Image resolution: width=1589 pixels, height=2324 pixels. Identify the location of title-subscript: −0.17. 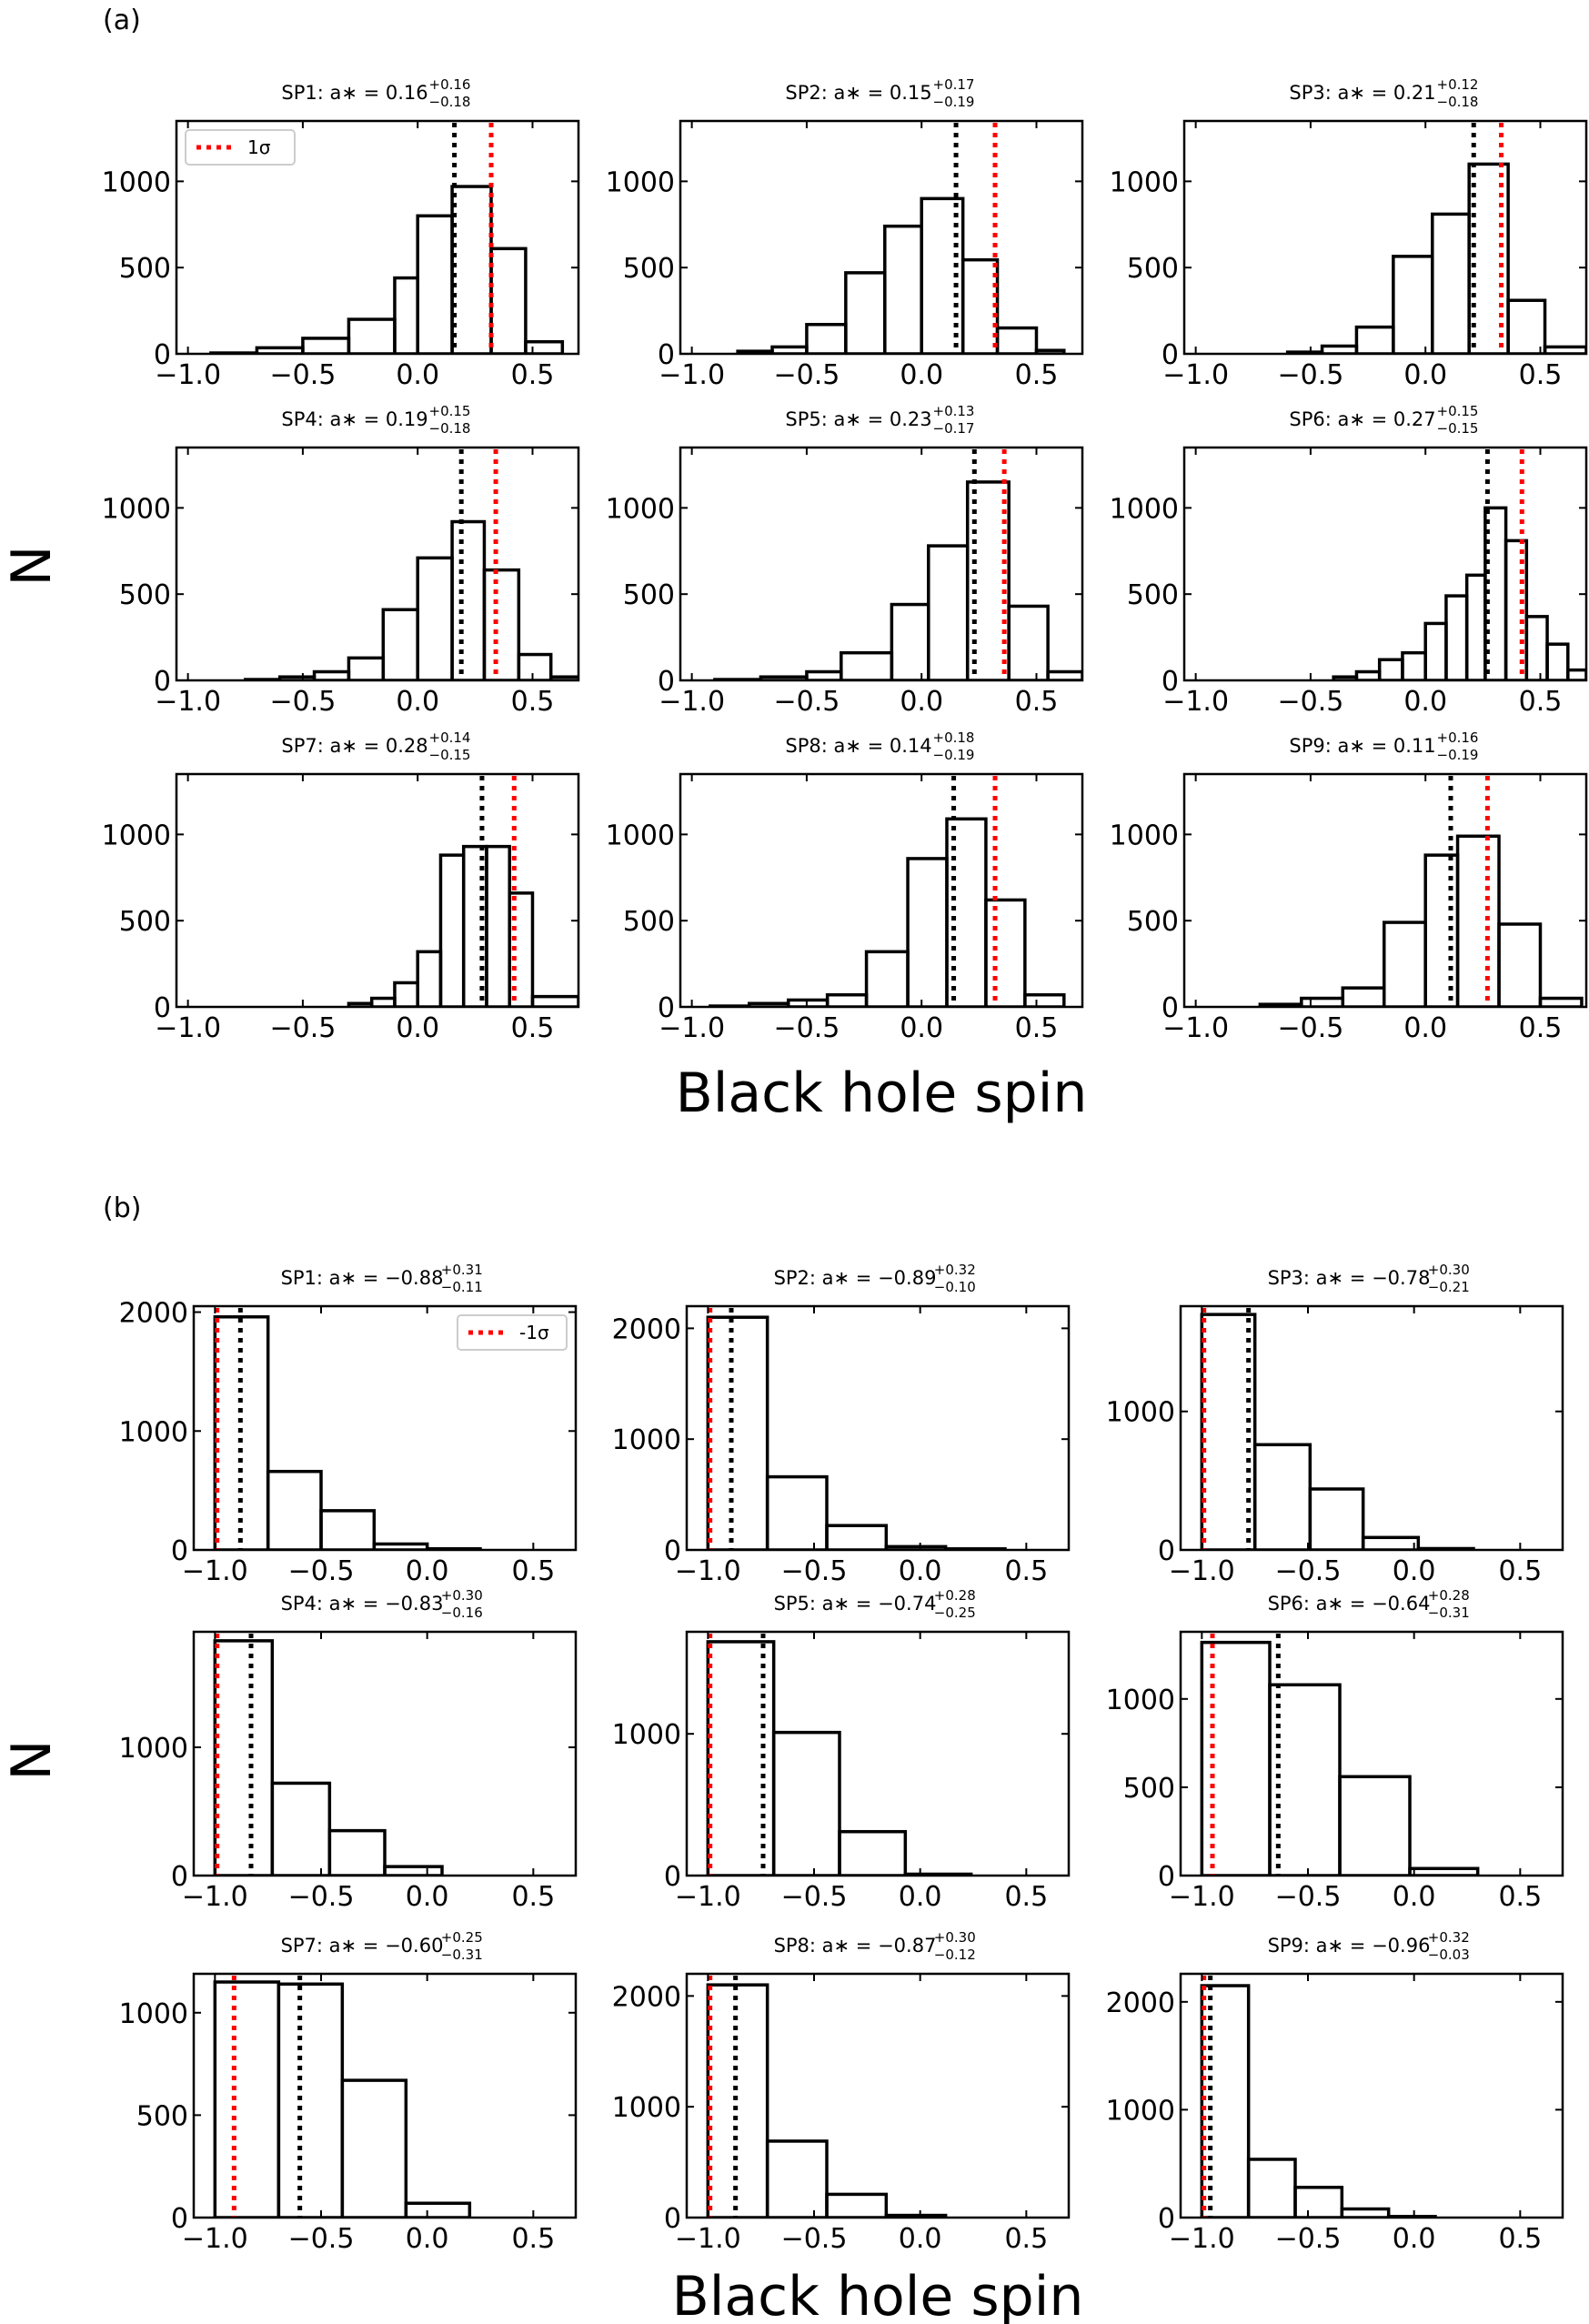
(954, 428).